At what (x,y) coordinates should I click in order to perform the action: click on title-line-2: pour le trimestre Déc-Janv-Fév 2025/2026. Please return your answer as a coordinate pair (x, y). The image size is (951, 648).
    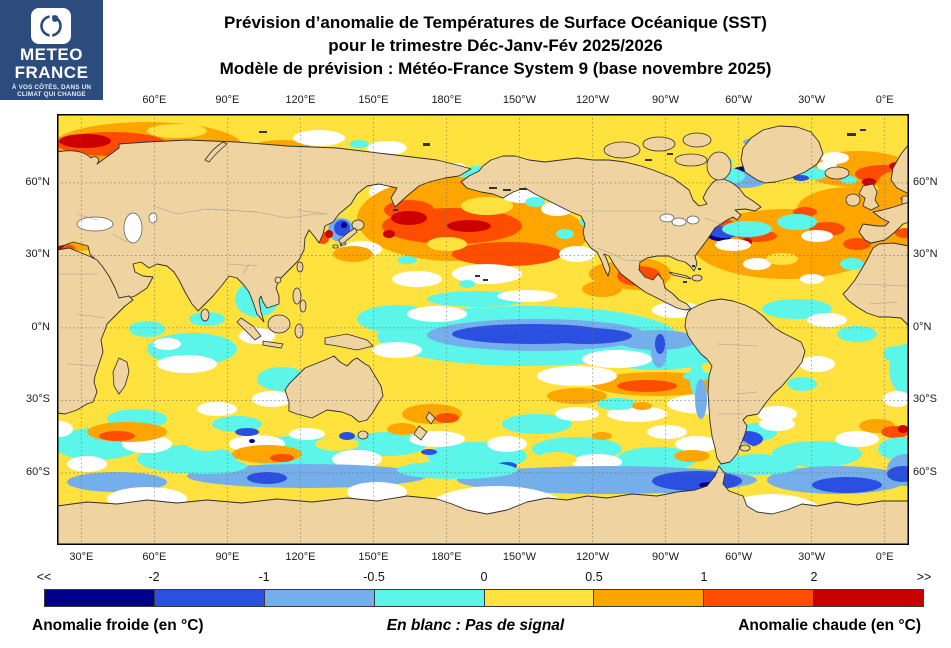
    Looking at the image, I should click on (495, 45).